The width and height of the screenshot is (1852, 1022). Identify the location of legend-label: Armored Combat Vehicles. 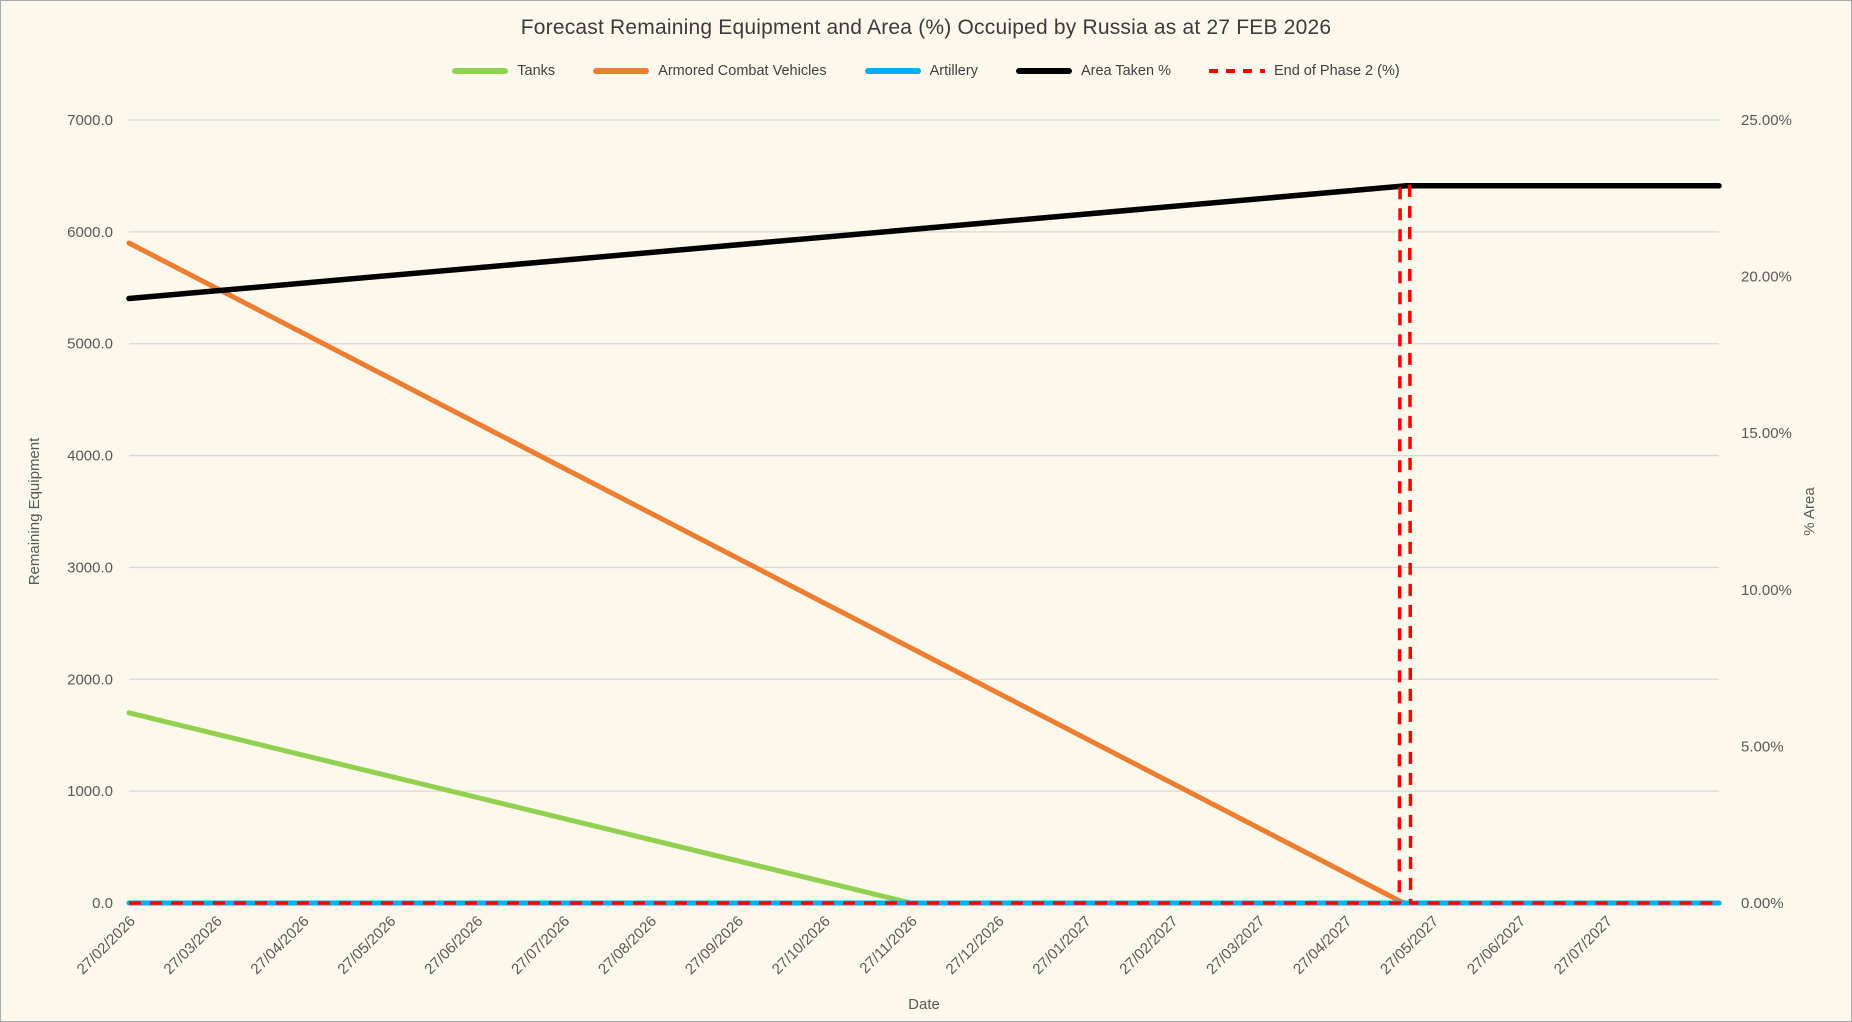
(742, 71).